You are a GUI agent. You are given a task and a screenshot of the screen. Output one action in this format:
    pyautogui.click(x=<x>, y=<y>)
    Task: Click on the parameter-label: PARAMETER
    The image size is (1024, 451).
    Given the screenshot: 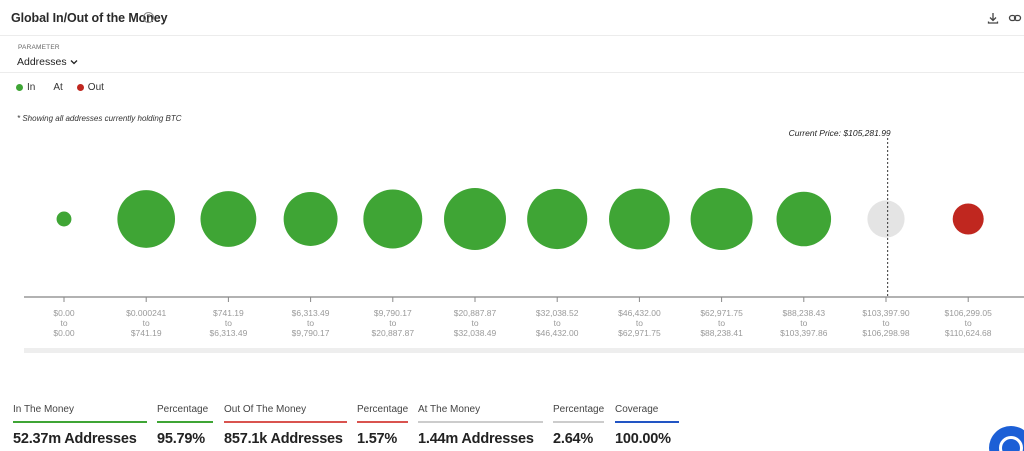 What is the action you would take?
    pyautogui.click(x=39, y=47)
    